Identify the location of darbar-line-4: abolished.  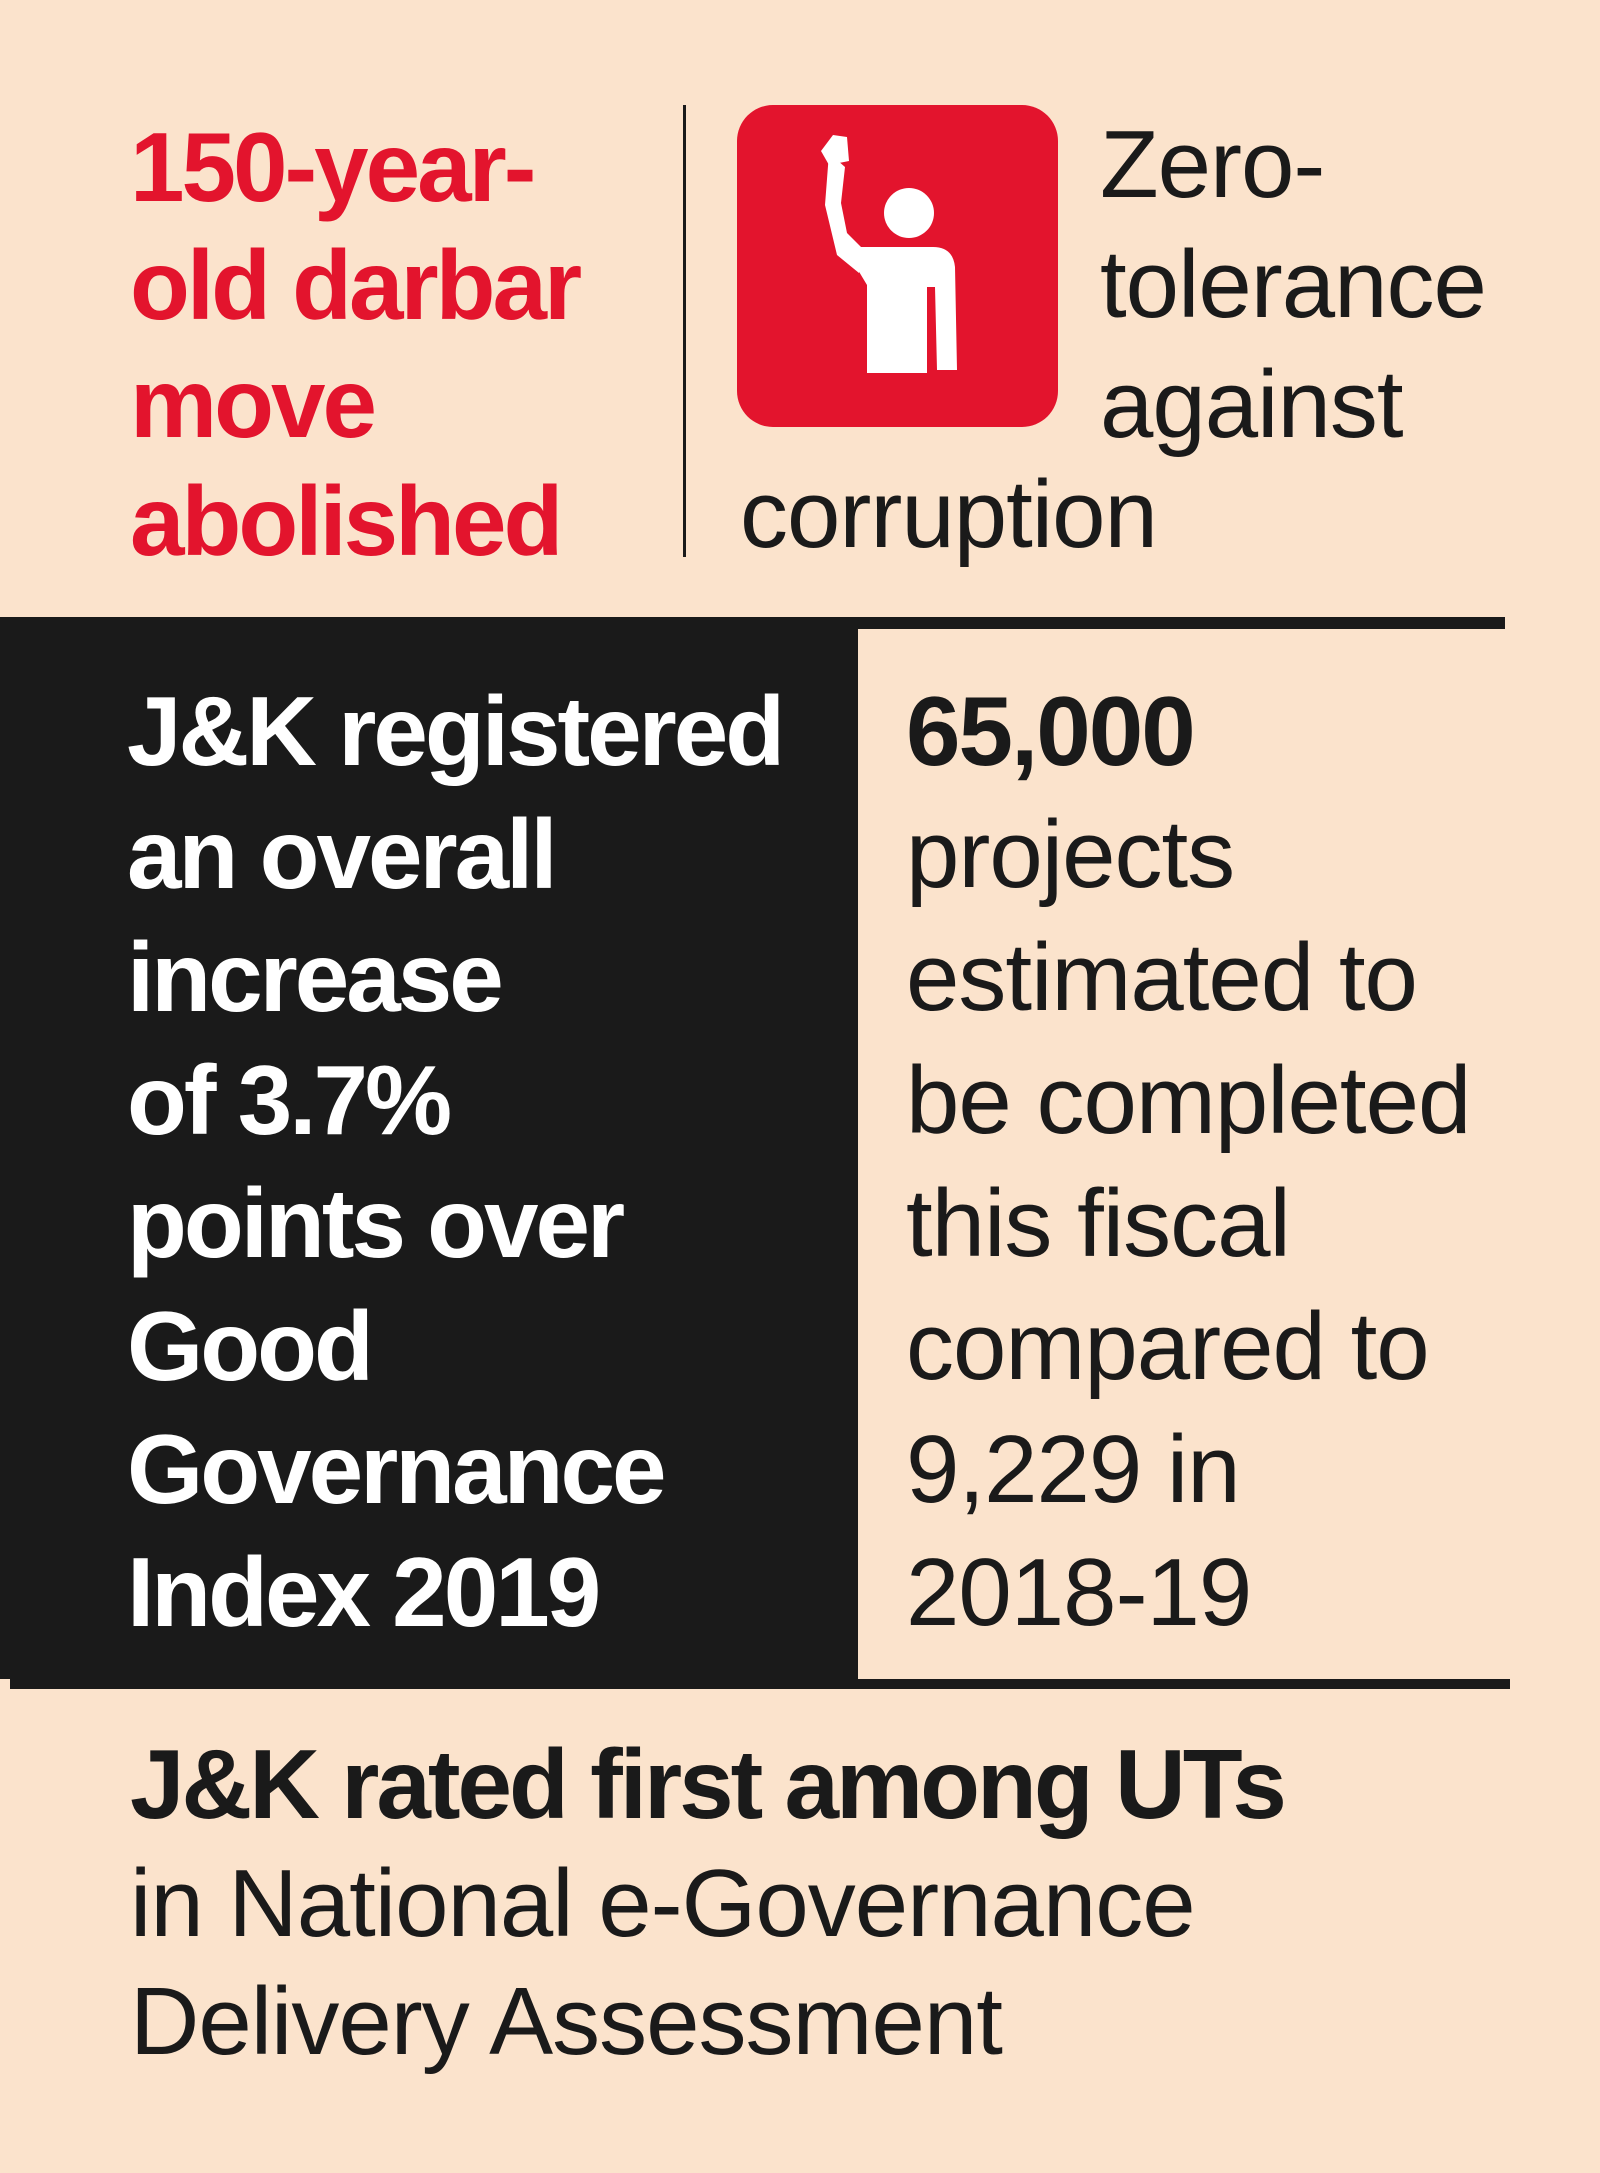
(346, 521).